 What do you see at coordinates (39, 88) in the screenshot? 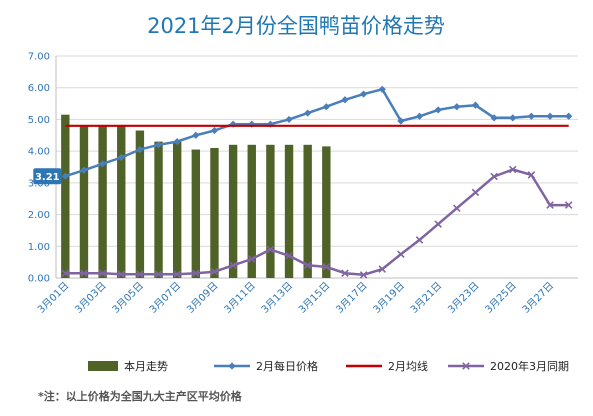
I see `y-tick-label: 6.00` at bounding box center [39, 88].